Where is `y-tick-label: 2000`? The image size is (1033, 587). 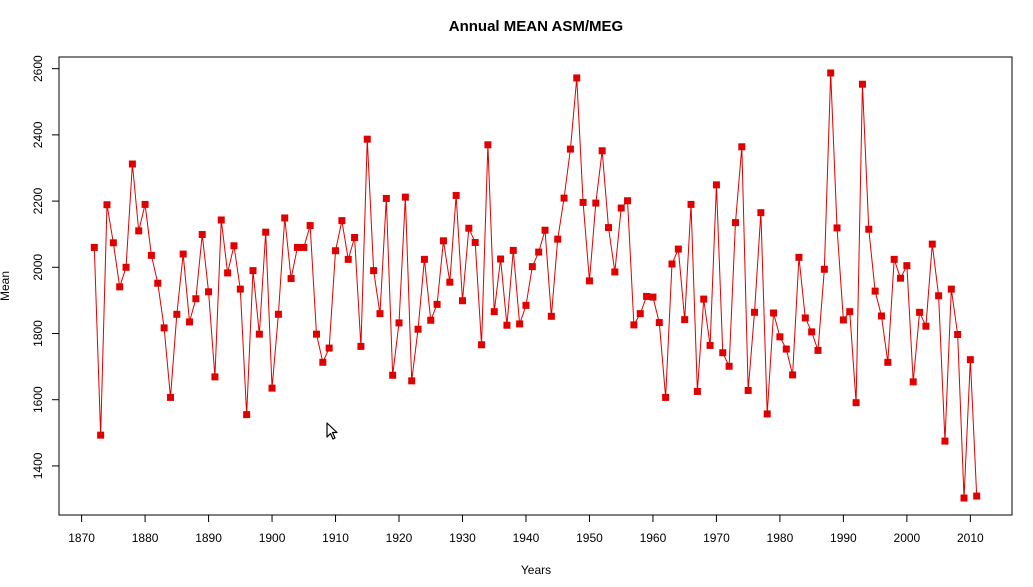
y-tick-label: 2000 is located at coordinates (38, 267).